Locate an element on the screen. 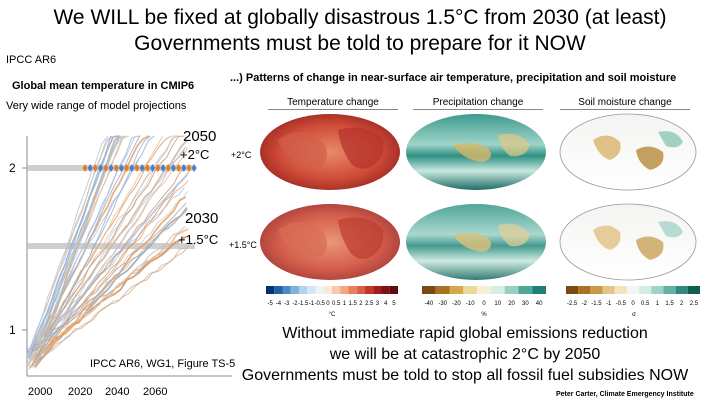 The width and height of the screenshot is (720, 405). scale-tick-label: 0 is located at coordinates (328, 304).